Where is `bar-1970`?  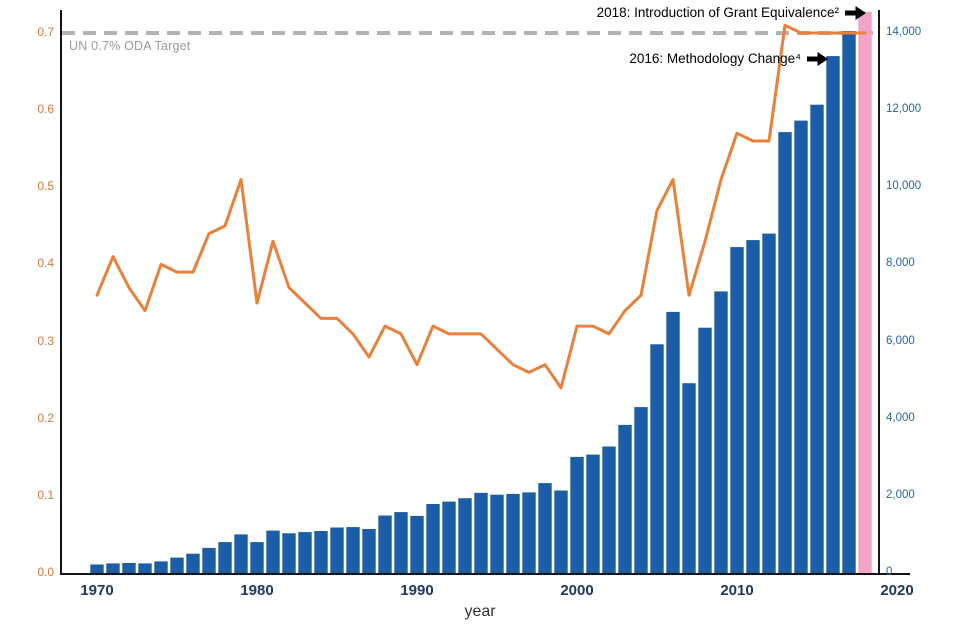 bar-1970 is located at coordinates (97, 568).